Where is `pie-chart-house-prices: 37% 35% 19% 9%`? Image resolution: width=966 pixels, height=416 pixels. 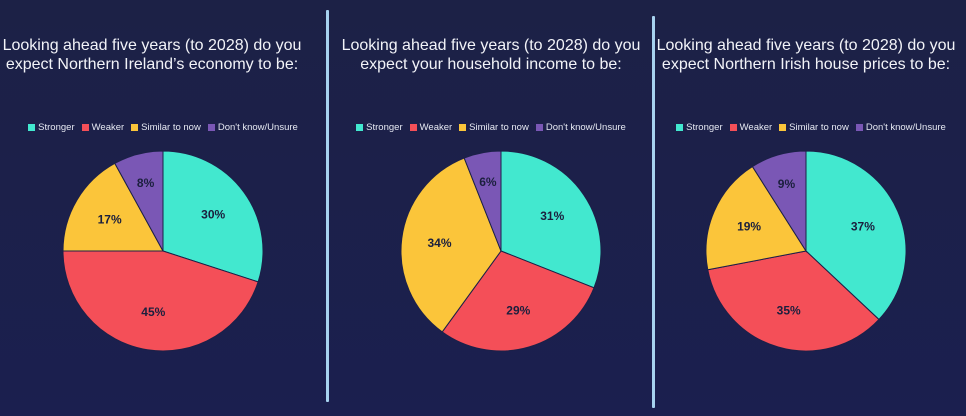
pie-chart-house-prices: 37% 35% 19% 9% is located at coordinates (806, 251).